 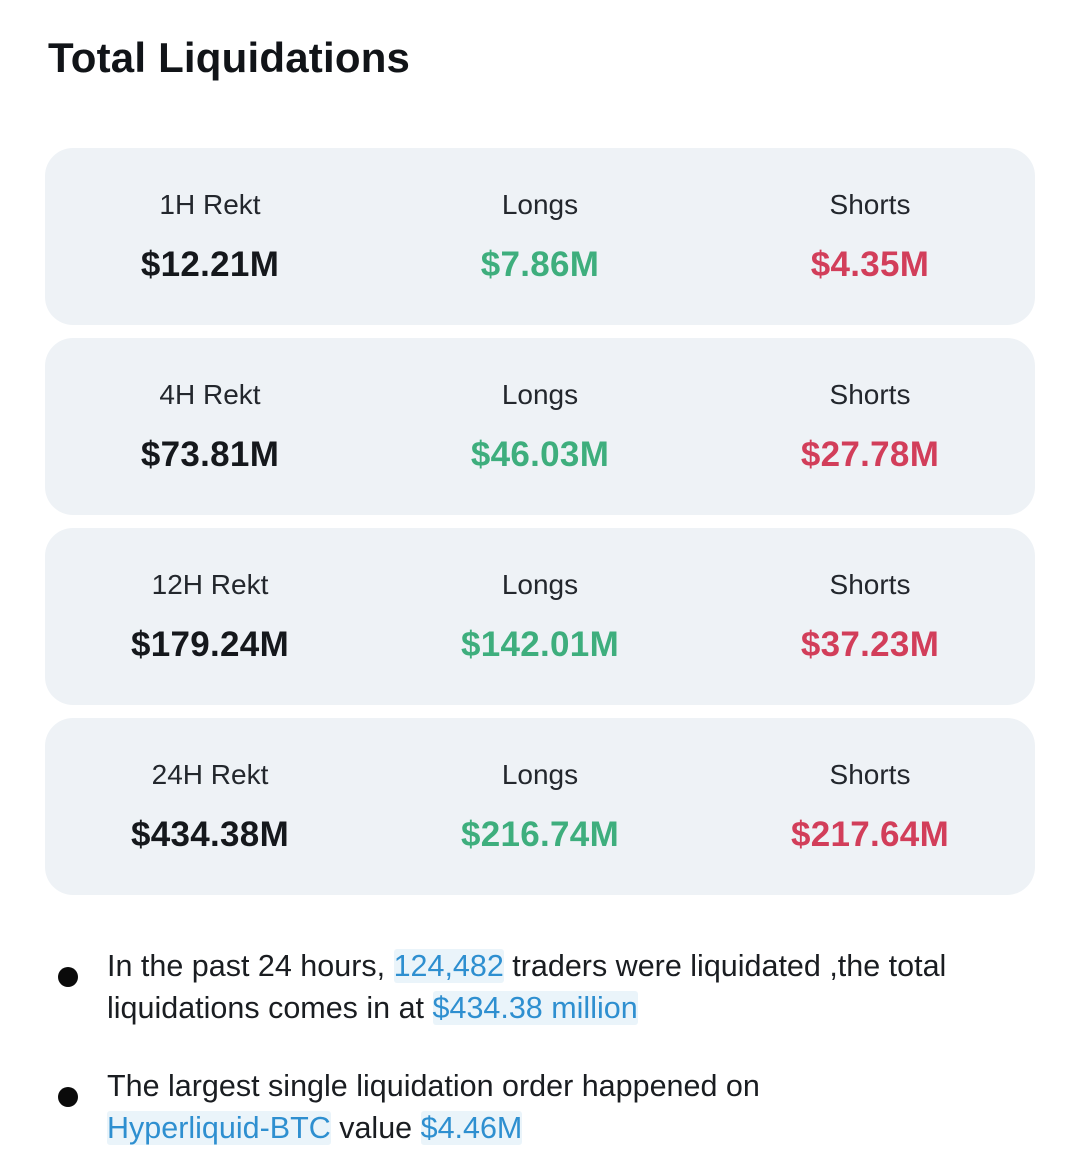 What do you see at coordinates (870, 237) in the screenshot?
I see `cell-1h-shorts: Shorts $4.35M` at bounding box center [870, 237].